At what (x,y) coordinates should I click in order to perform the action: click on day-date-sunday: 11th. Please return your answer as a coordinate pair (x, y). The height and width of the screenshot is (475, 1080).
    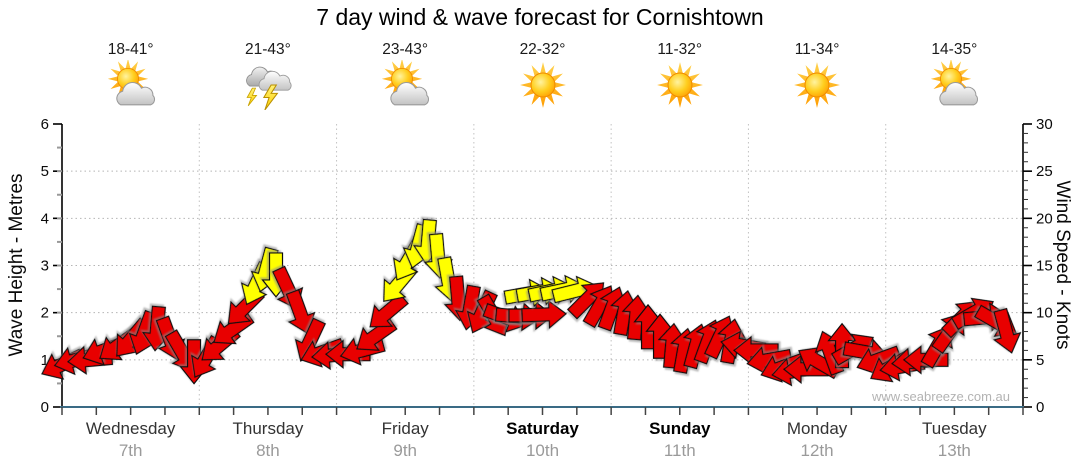
    Looking at the image, I should click on (679, 450).